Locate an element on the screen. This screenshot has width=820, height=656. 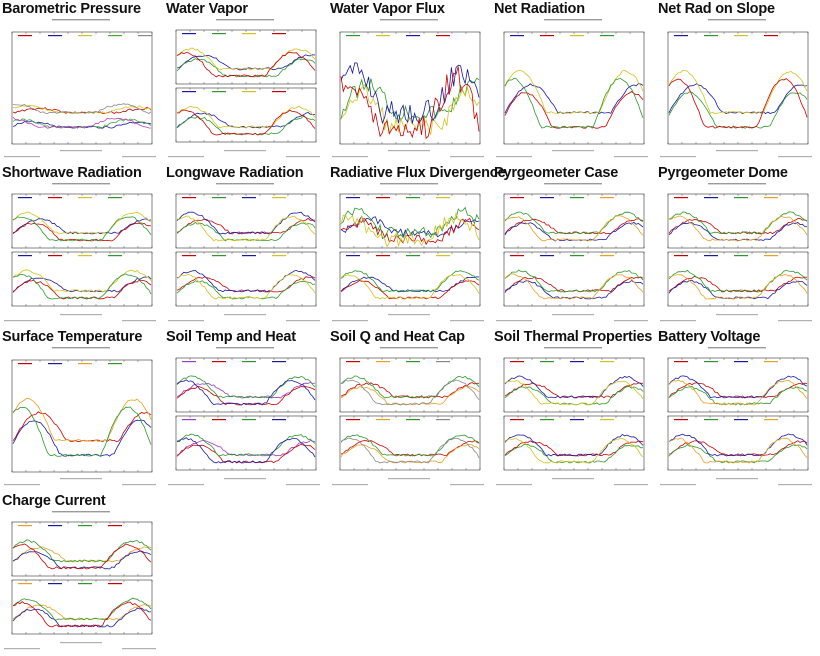
plot-thumbnail-cell: Longwave Radiation is located at coordinates (245, 245).